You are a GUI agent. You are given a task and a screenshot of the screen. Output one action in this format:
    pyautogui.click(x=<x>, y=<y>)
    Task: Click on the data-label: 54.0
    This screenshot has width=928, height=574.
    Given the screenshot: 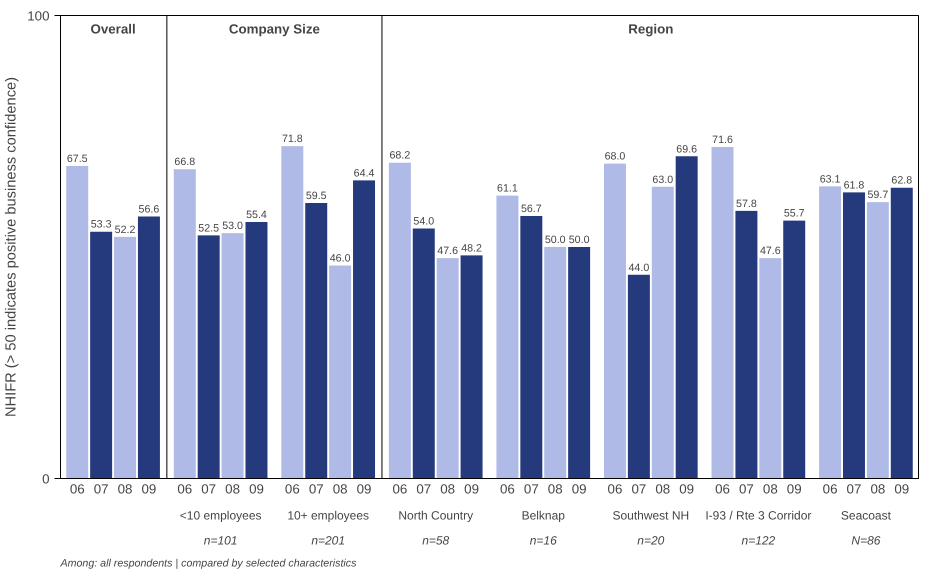 What is the action you would take?
    pyautogui.click(x=423, y=221)
    